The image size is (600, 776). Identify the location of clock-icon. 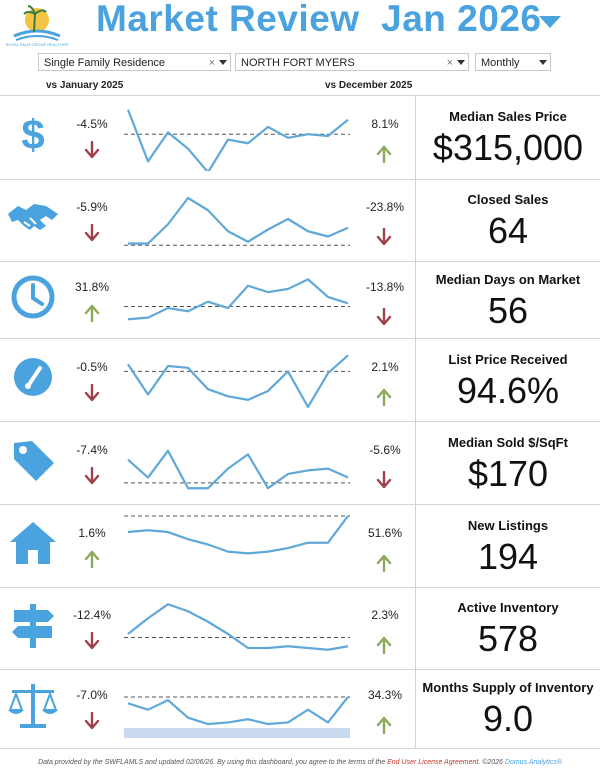
(33, 296).